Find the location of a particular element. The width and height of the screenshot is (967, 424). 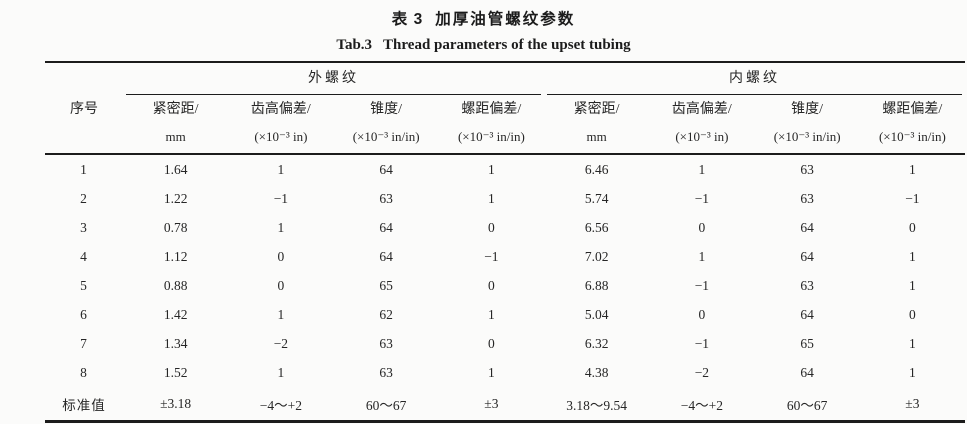

cell-int-standoff: 3.18～9.54 is located at coordinates (596, 405).